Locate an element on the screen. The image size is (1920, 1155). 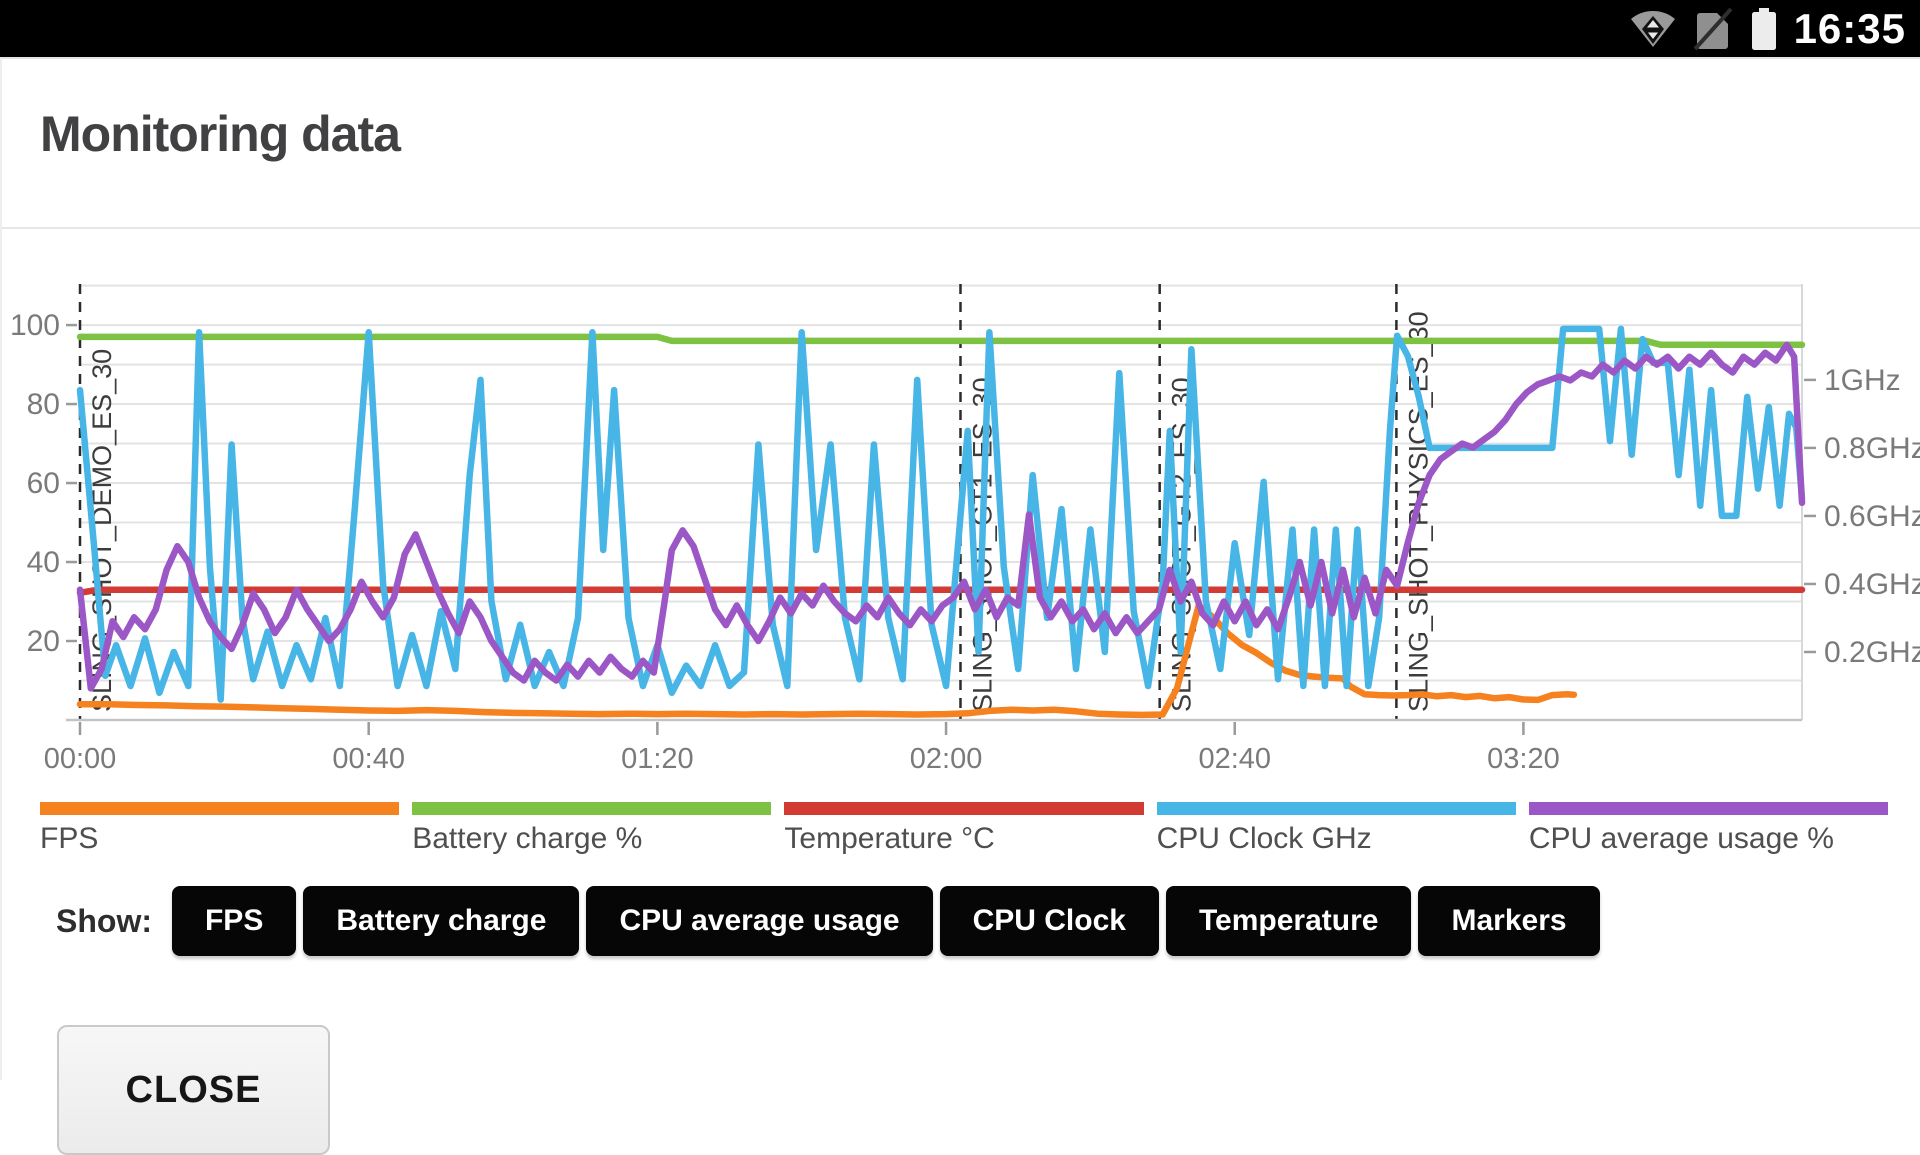
toggle-markers-button: Markers is located at coordinates (1509, 921).